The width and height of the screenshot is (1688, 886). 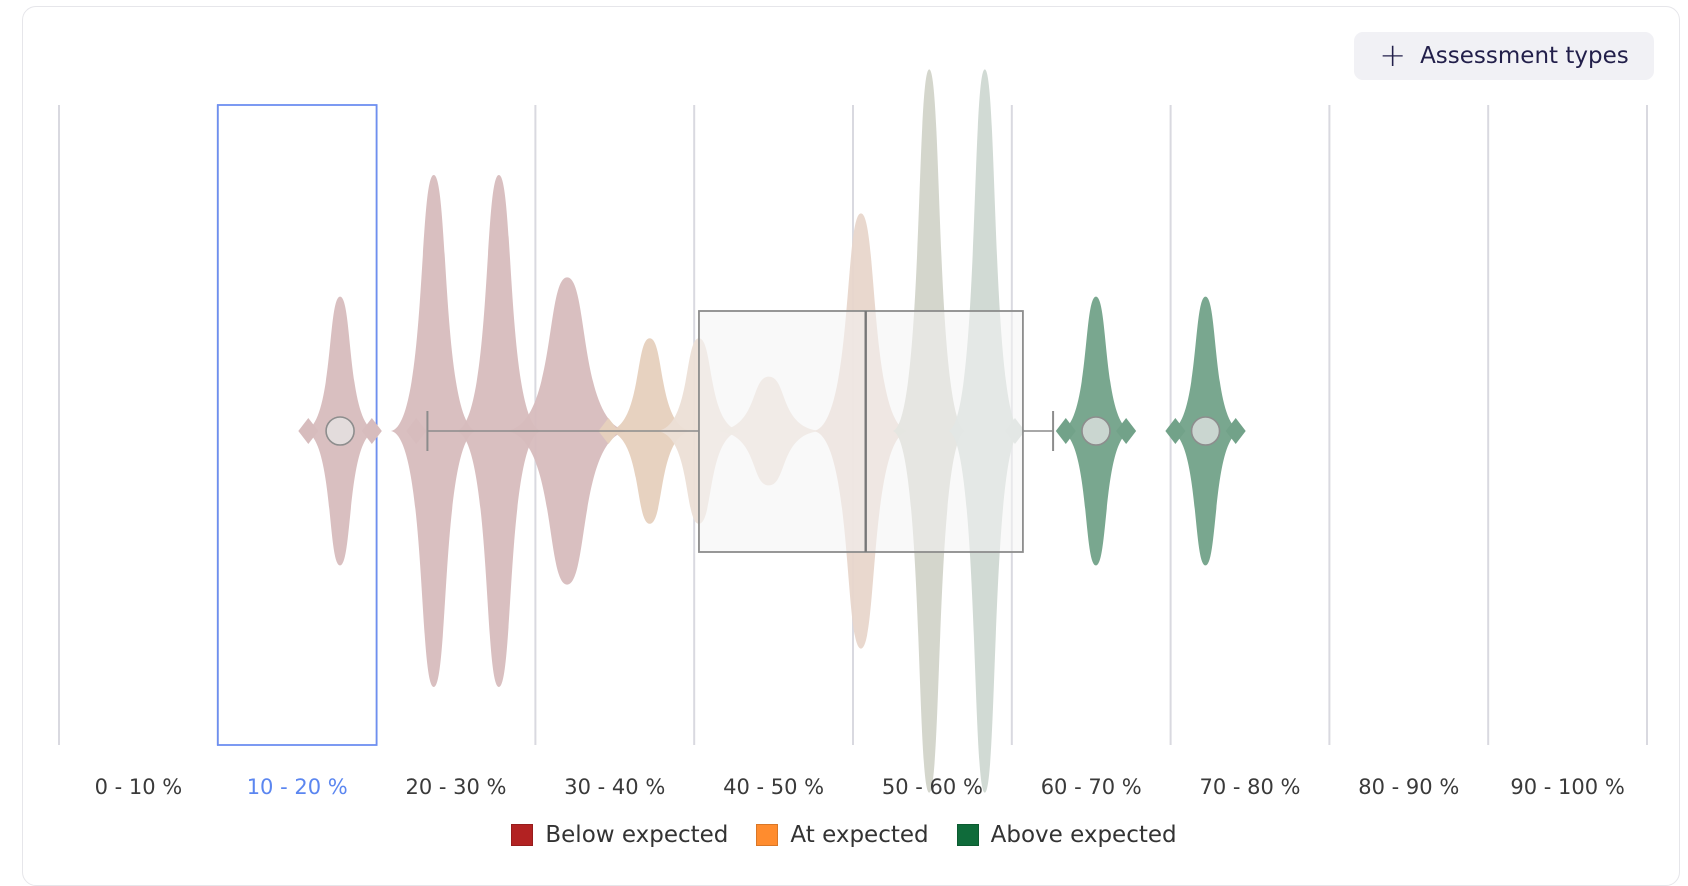 I want to click on legend-swatch-below, so click(x=522, y=835).